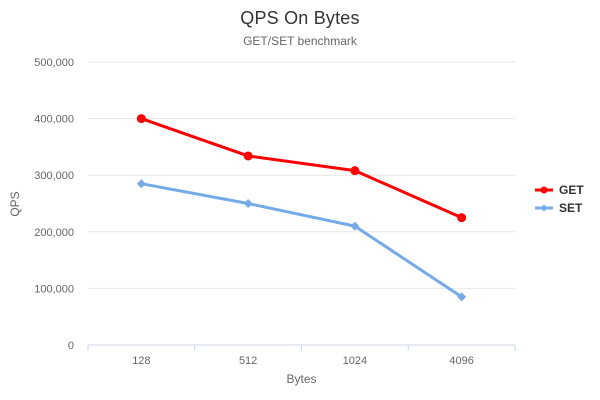 This screenshot has width=600, height=400. Describe the element at coordinates (54, 233) in the screenshot. I see `y-axis-tick-label: 200,000` at that location.